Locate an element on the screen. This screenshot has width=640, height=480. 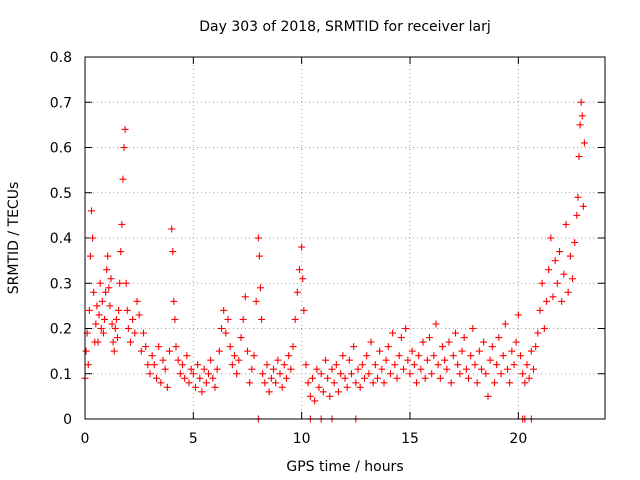
y-tick-label: 0.5 is located at coordinates (61, 194).